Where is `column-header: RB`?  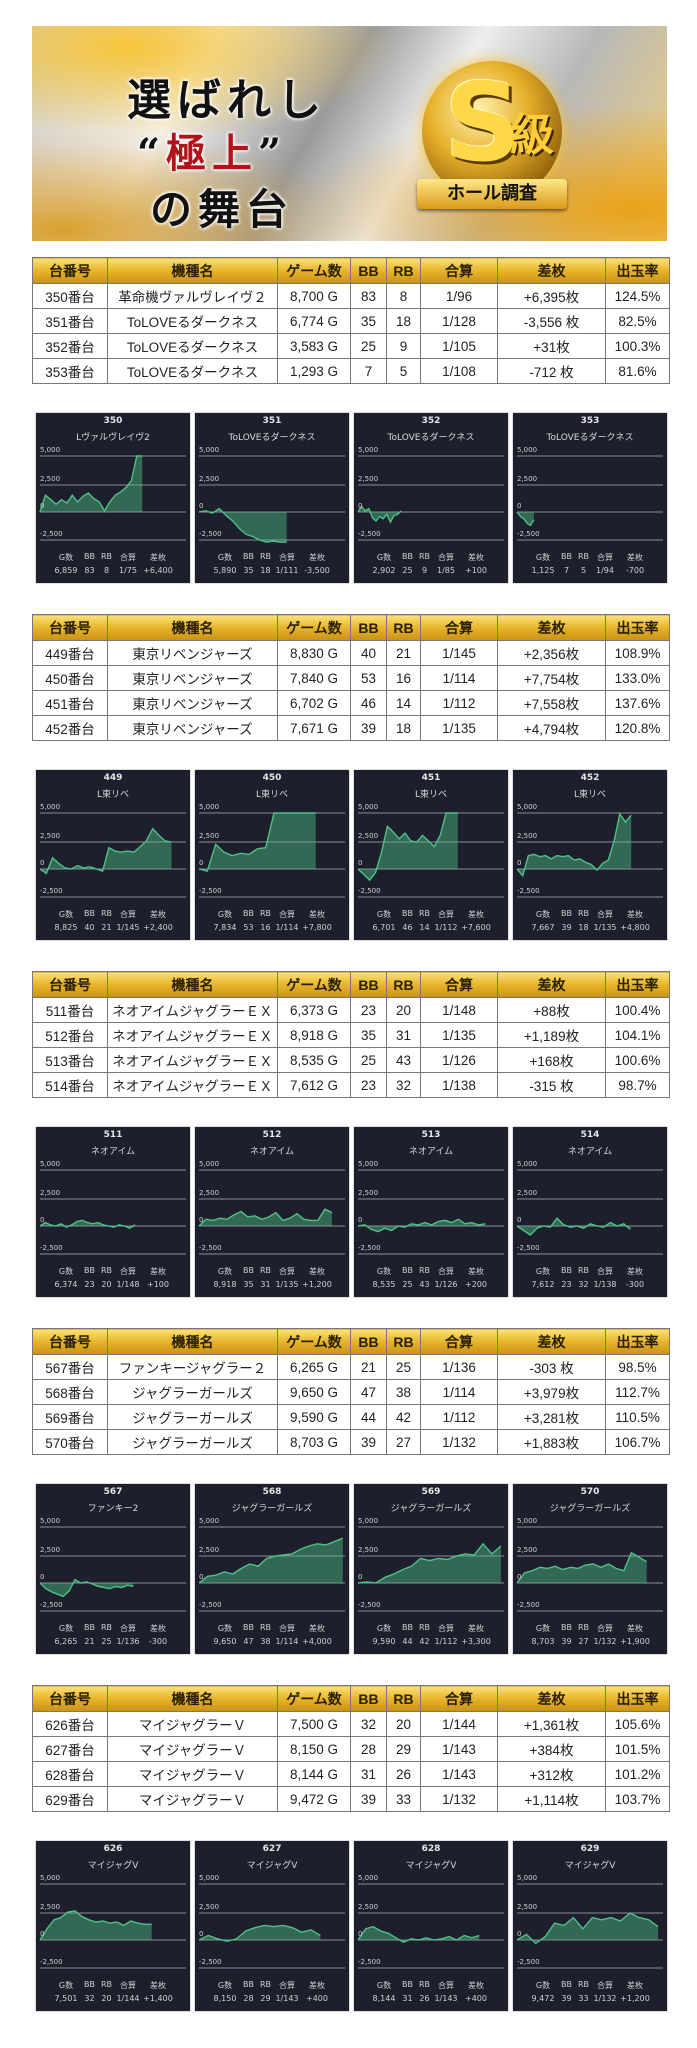
column-header: RB is located at coordinates (403, 627).